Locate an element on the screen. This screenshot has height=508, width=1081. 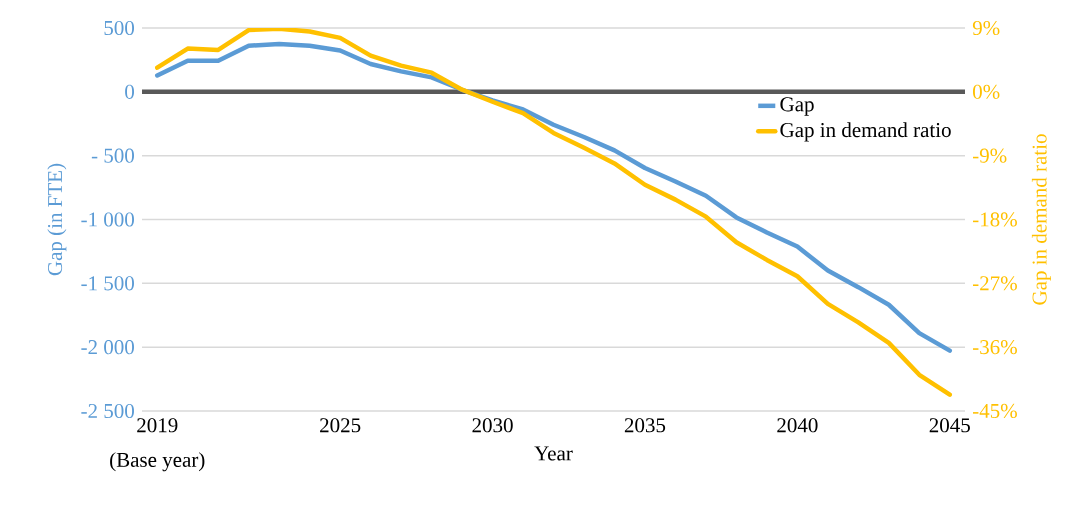
x-axis-title: Year is located at coordinates (553, 453).